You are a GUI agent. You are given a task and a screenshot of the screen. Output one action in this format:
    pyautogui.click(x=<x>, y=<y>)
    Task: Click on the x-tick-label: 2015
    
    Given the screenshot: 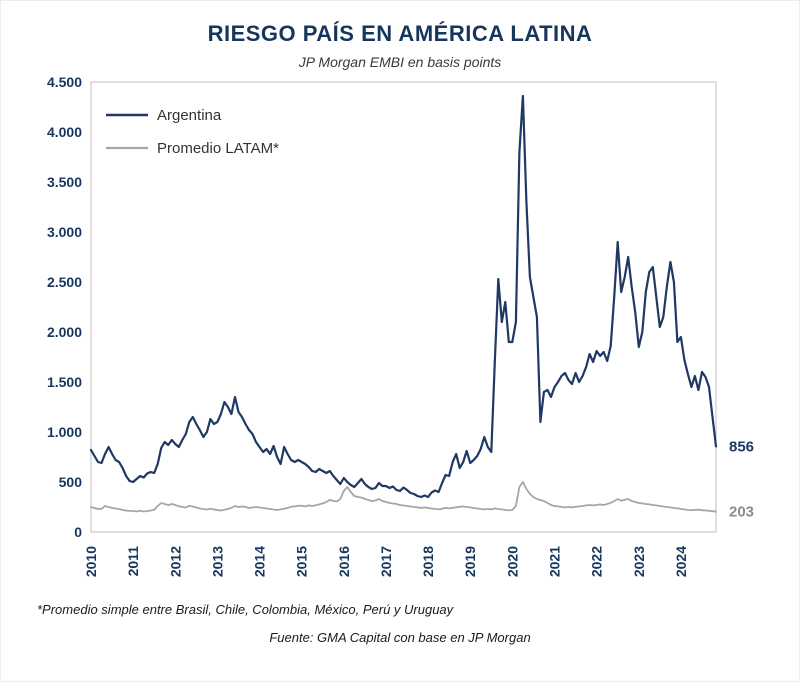 What is the action you would take?
    pyautogui.click(x=302, y=561)
    